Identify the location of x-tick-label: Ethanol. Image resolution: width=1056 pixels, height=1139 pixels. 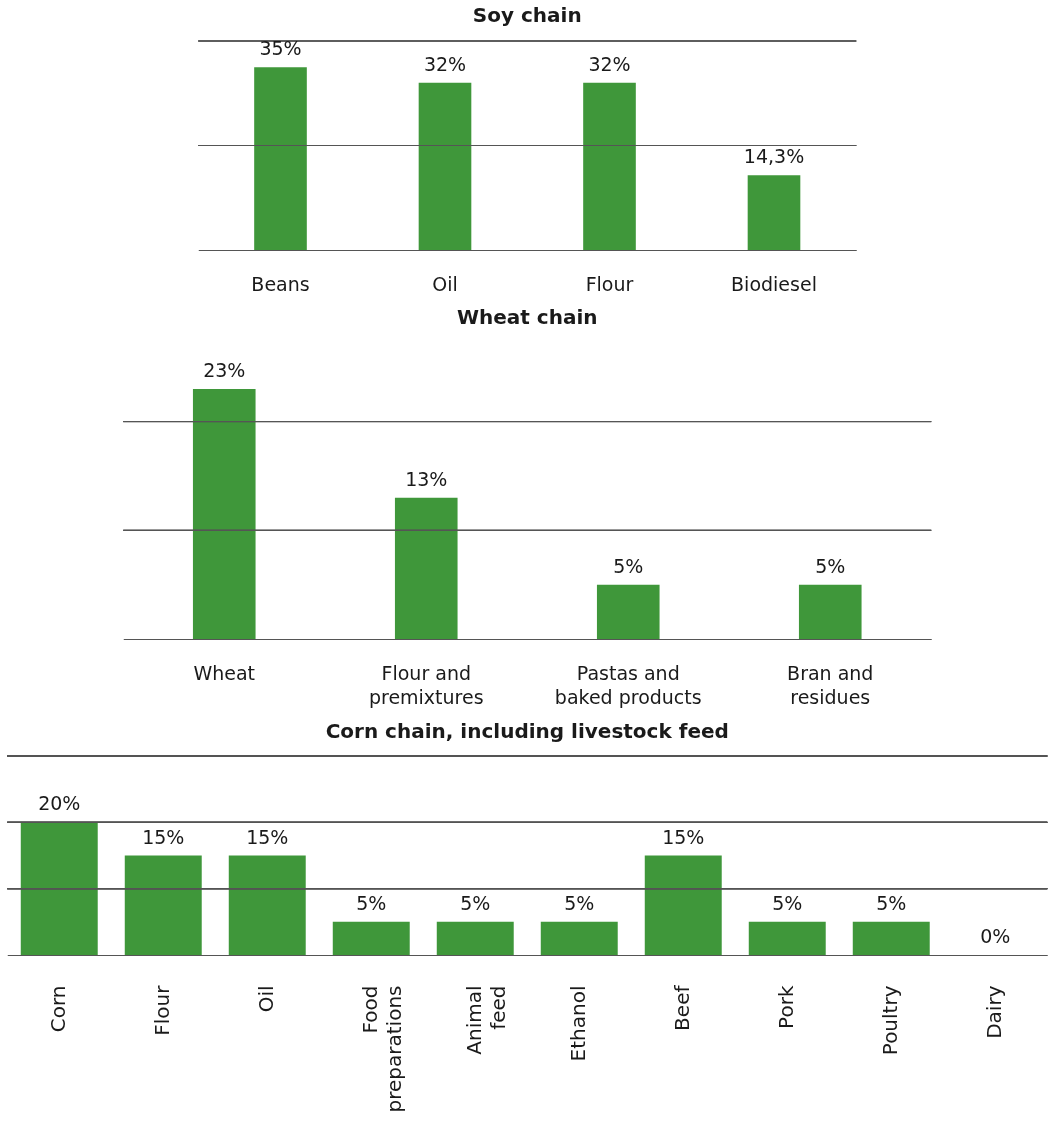
(578, 1023).